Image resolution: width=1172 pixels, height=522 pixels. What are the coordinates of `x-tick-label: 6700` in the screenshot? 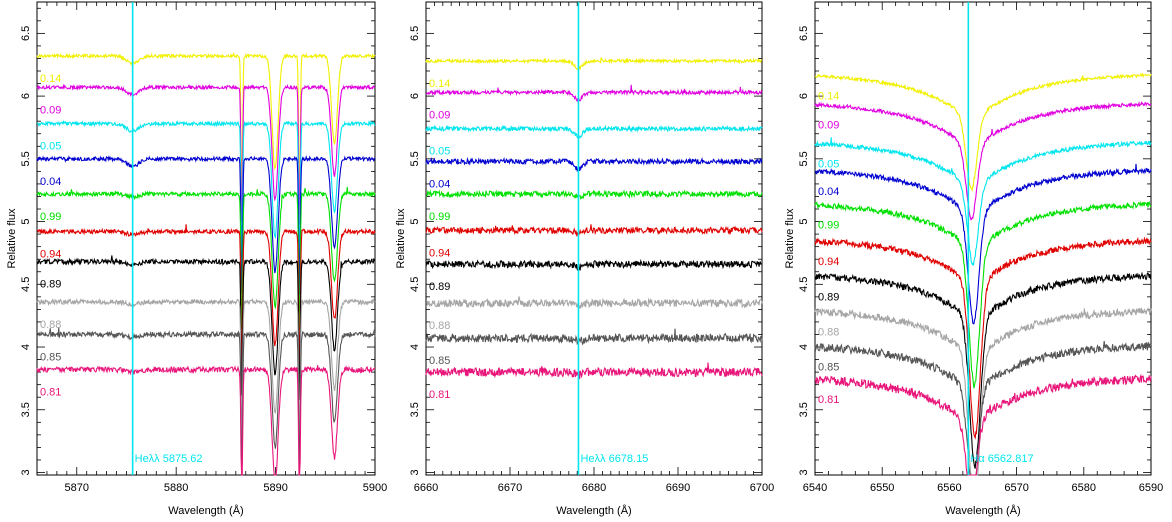 It's located at (762, 488).